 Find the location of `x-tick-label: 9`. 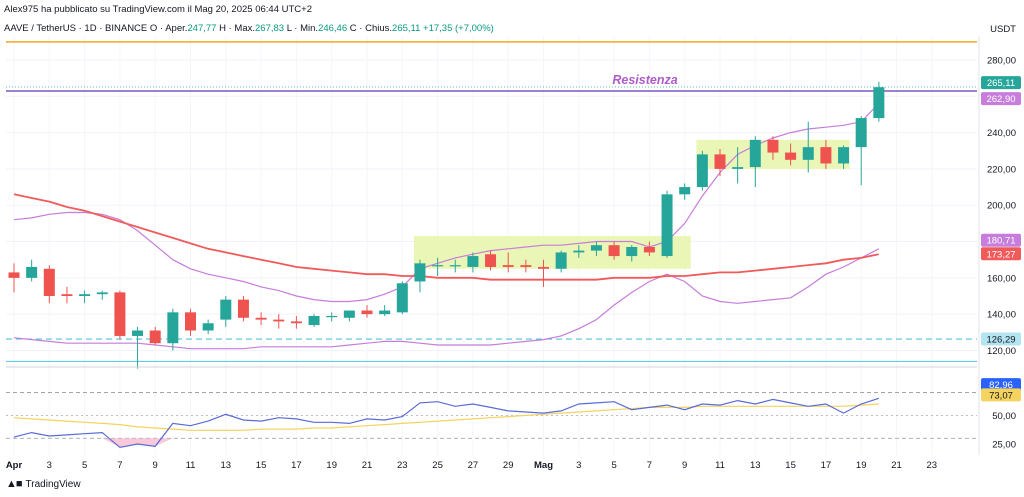

x-tick-label: 9 is located at coordinates (684, 465).